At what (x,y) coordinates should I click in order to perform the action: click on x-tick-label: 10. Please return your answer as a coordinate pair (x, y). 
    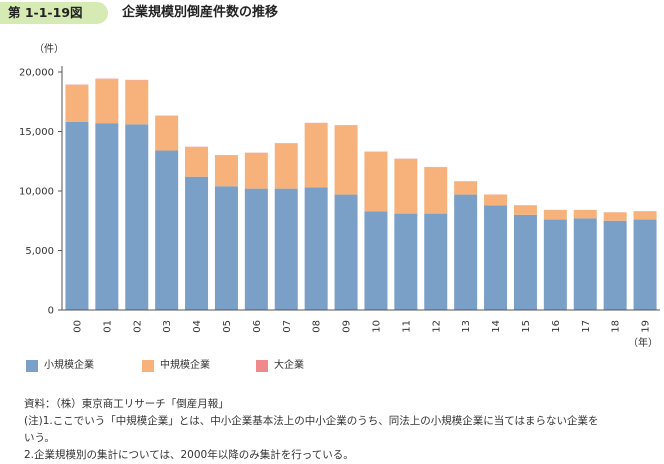
    Looking at the image, I should click on (376, 326).